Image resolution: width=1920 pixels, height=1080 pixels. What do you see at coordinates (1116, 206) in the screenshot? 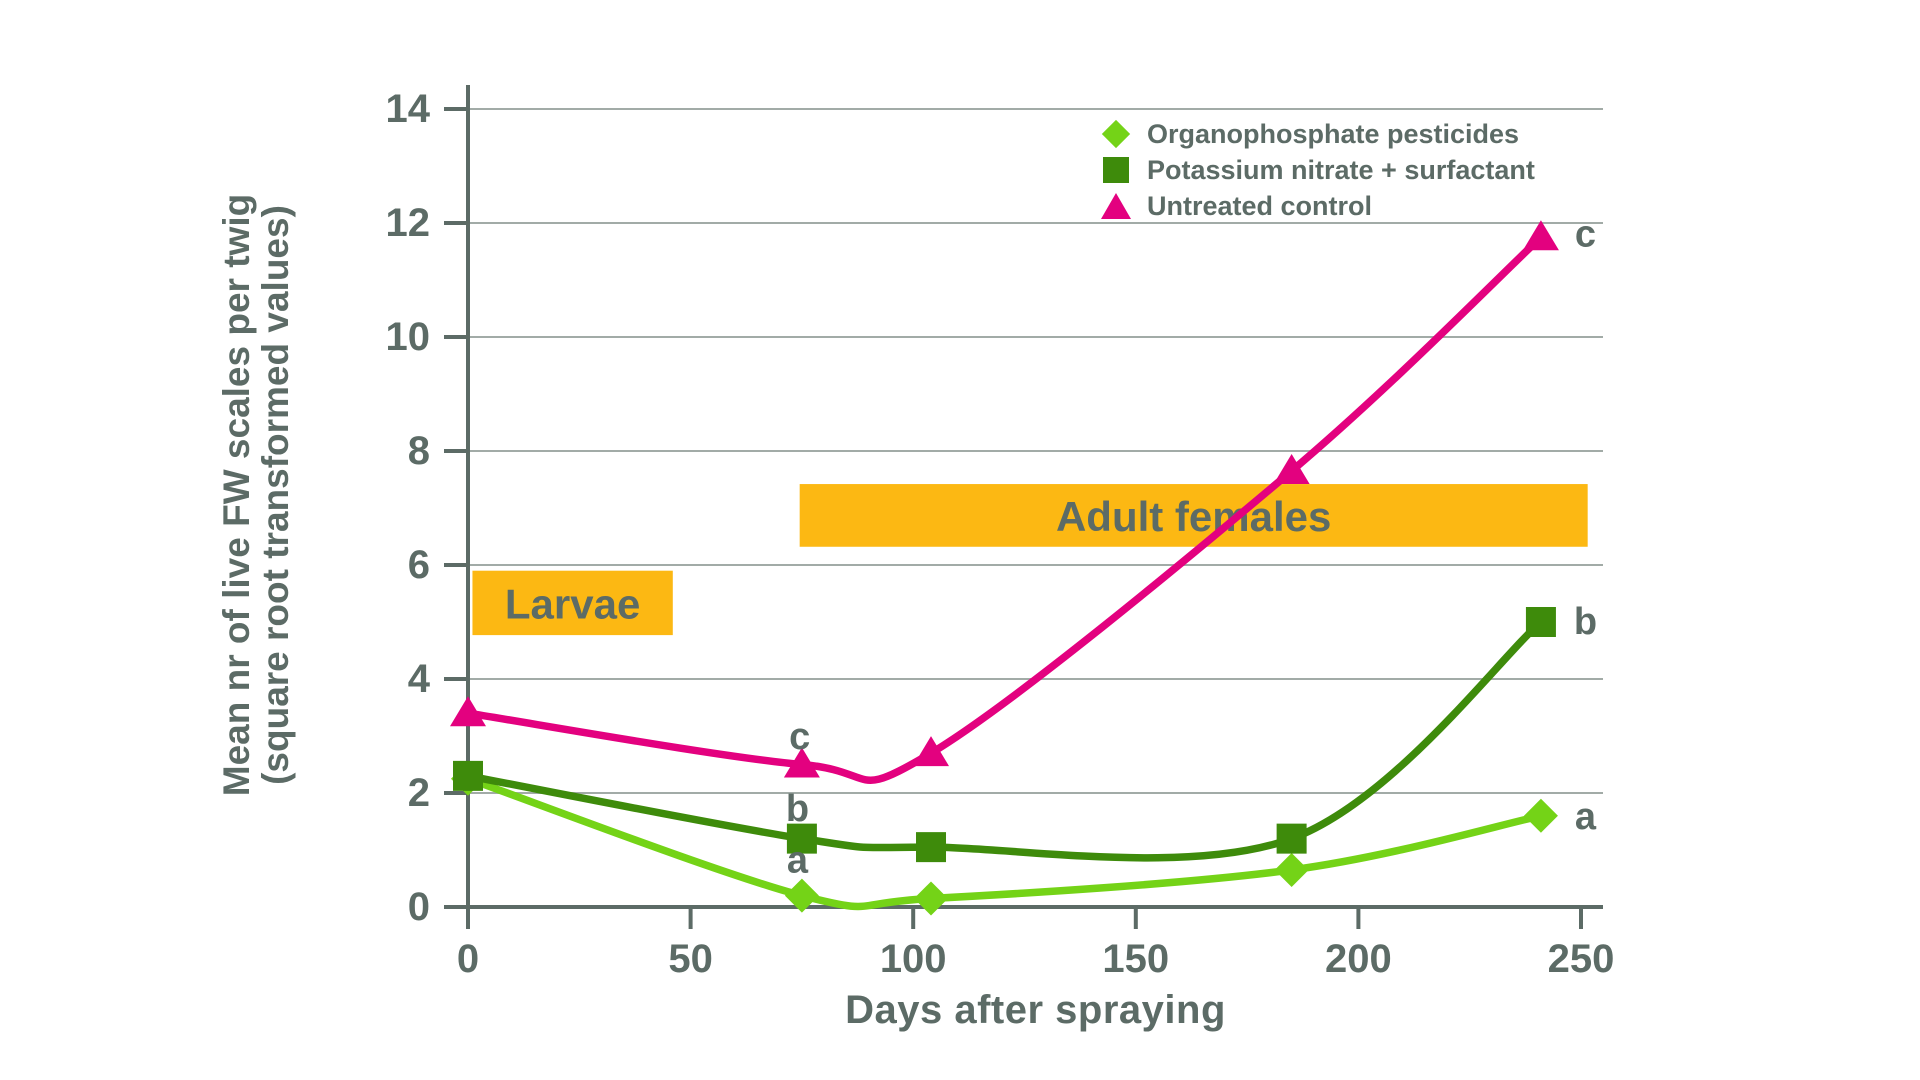
I see `triangle-icon` at bounding box center [1116, 206].